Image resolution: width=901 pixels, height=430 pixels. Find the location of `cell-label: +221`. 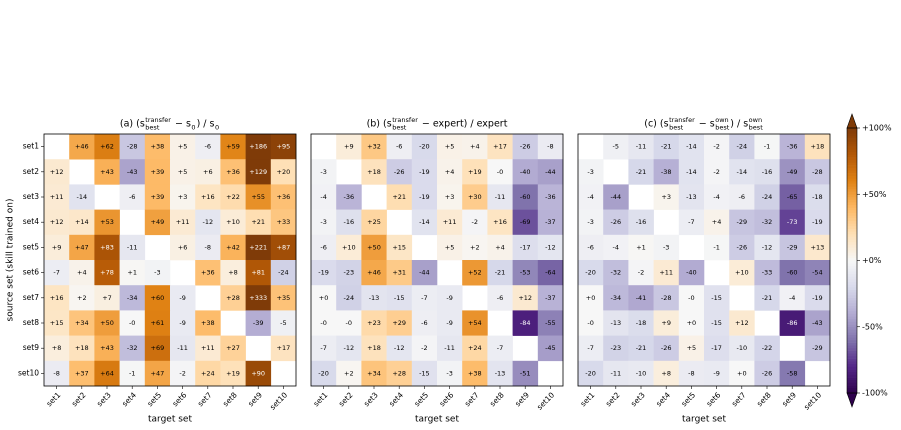

cell-label: +221 is located at coordinates (258, 247).